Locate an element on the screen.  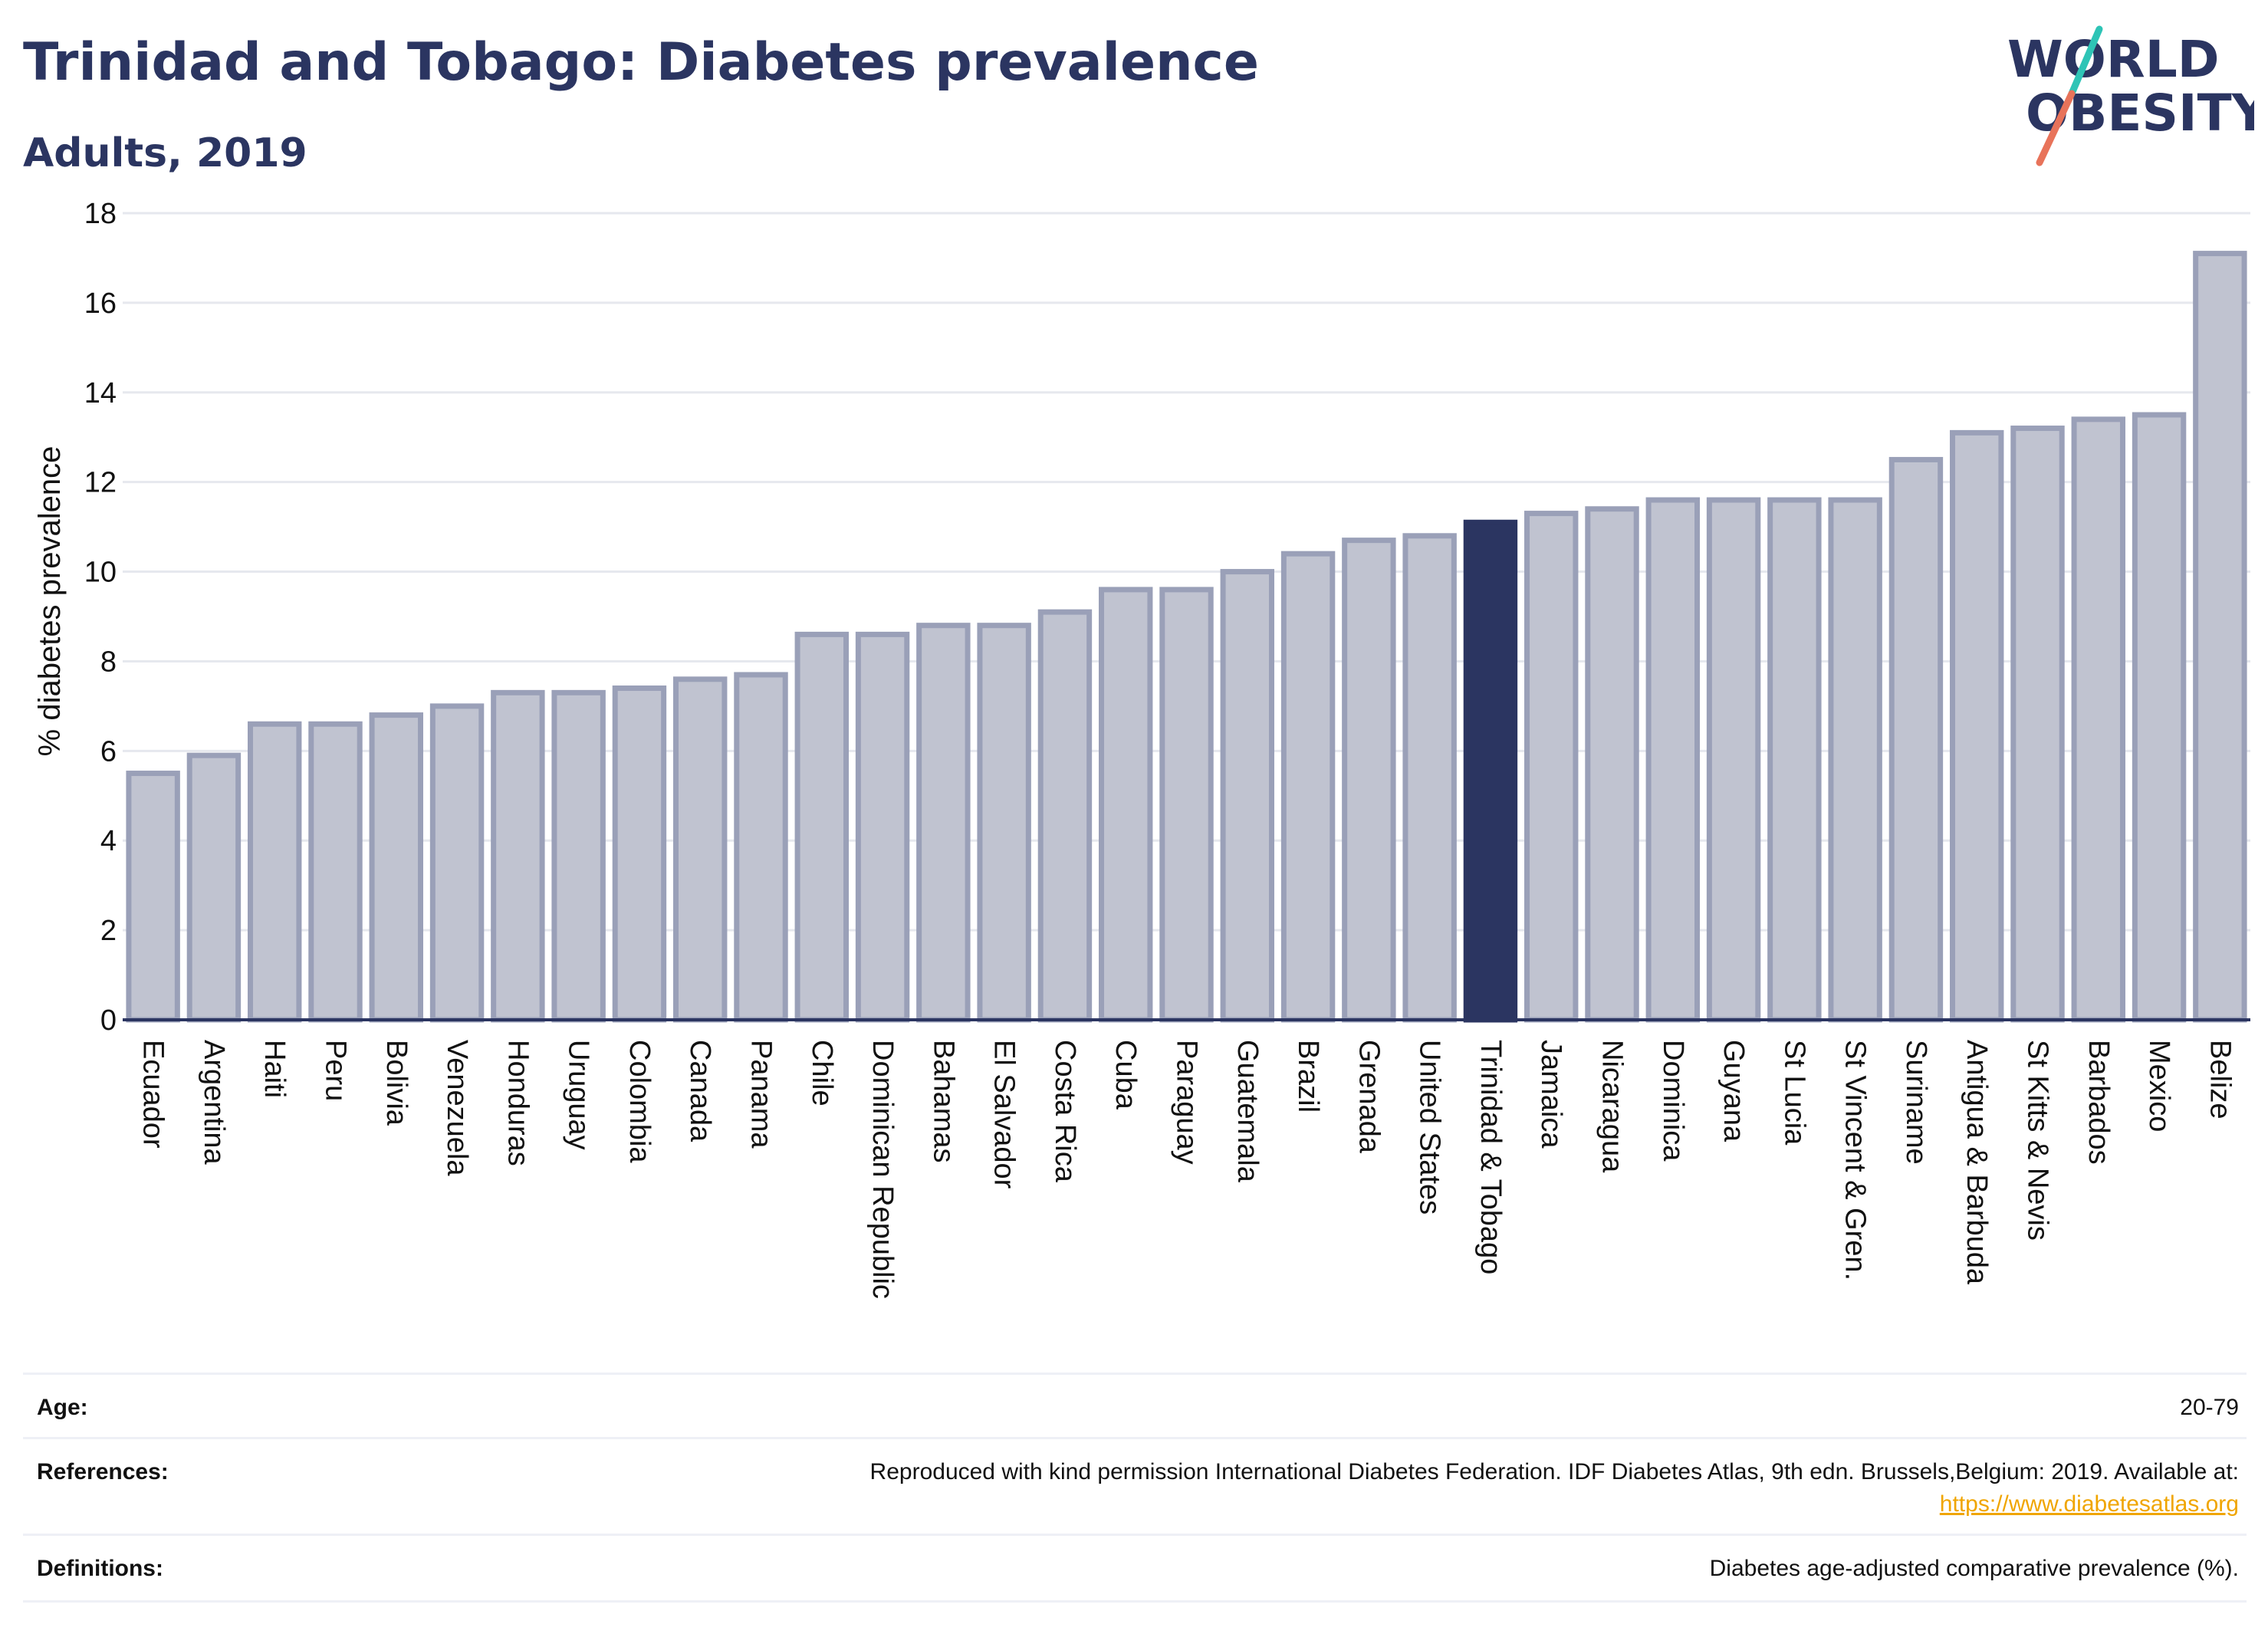
world-obesity-logo: WORLD OBESITY is located at coordinates (2130, 96).